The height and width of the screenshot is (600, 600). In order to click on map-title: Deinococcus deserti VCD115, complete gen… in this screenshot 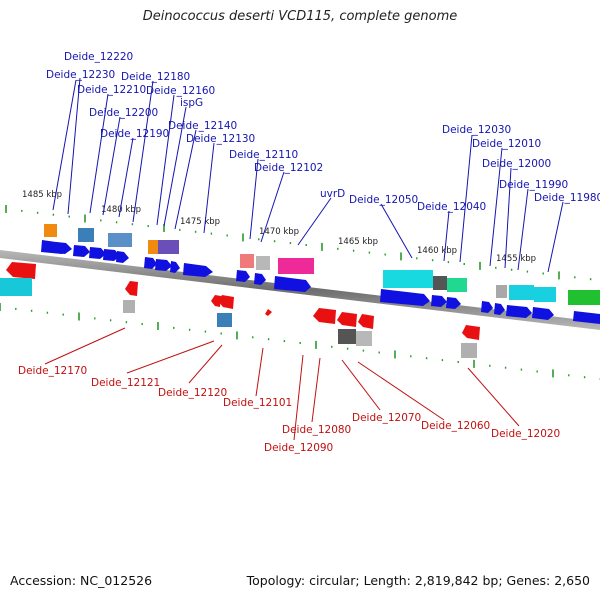, I will do `click(300, 16)`.